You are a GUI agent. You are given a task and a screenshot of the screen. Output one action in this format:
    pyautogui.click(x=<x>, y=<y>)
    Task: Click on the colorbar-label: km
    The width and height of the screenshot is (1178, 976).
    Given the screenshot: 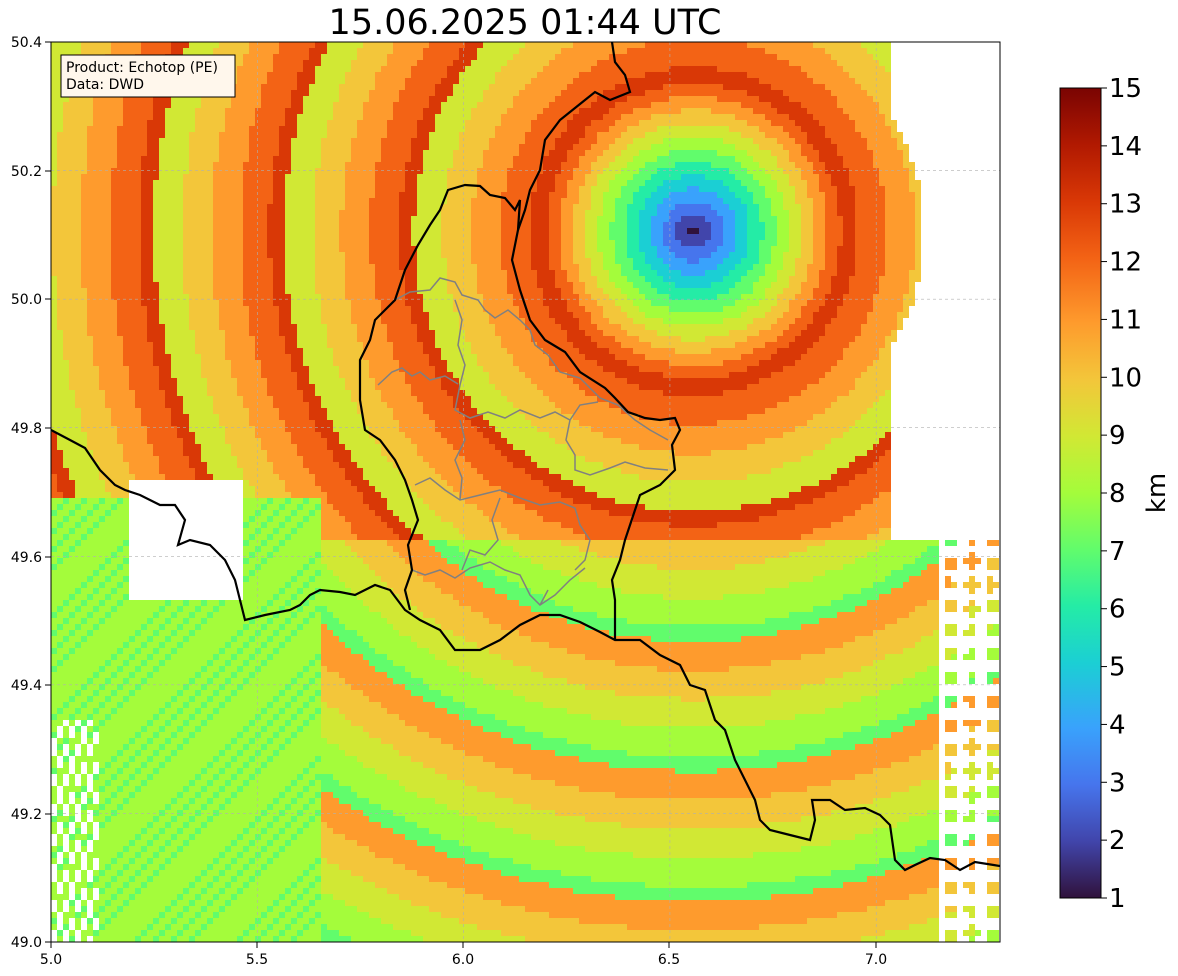 What is the action you would take?
    pyautogui.click(x=1157, y=493)
    